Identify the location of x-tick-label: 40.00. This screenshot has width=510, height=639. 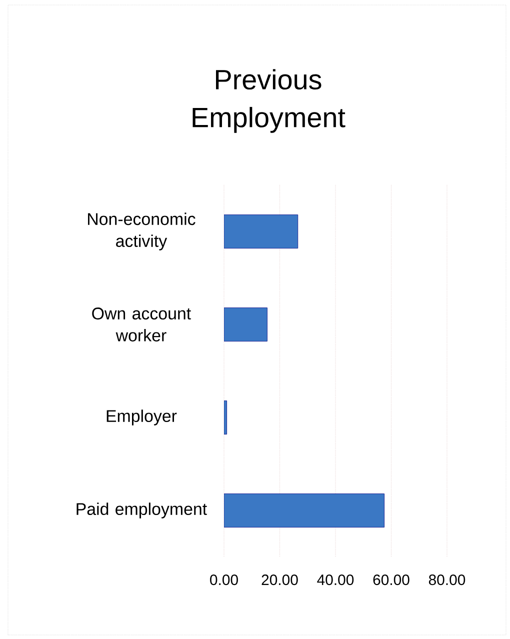
(335, 580).